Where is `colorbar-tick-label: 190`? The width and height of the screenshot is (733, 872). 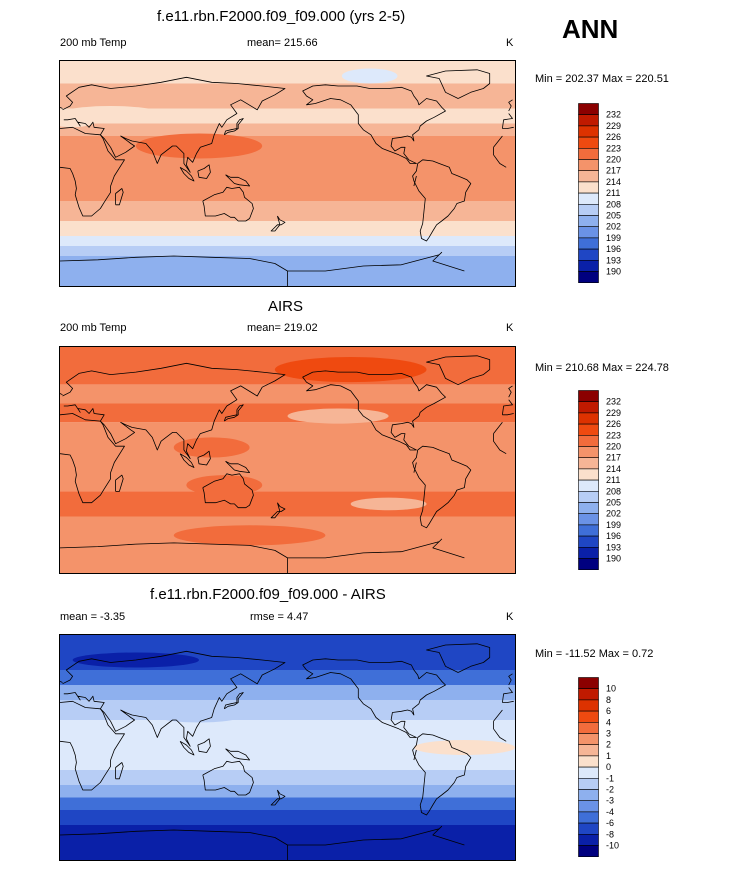 colorbar-tick-label: 190 is located at coordinates (613, 272).